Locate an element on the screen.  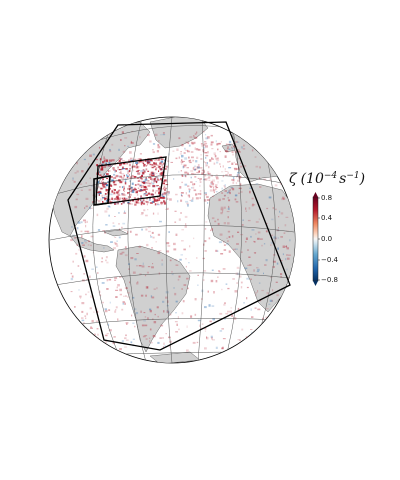
inner-domain is located at coordinates (102, 190).